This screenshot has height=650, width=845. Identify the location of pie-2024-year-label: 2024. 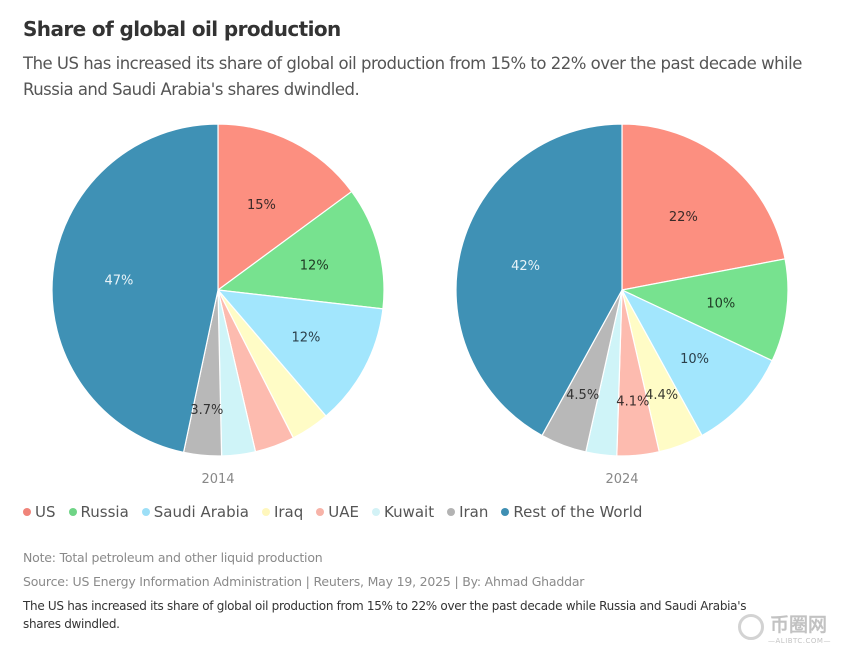
(621, 479).